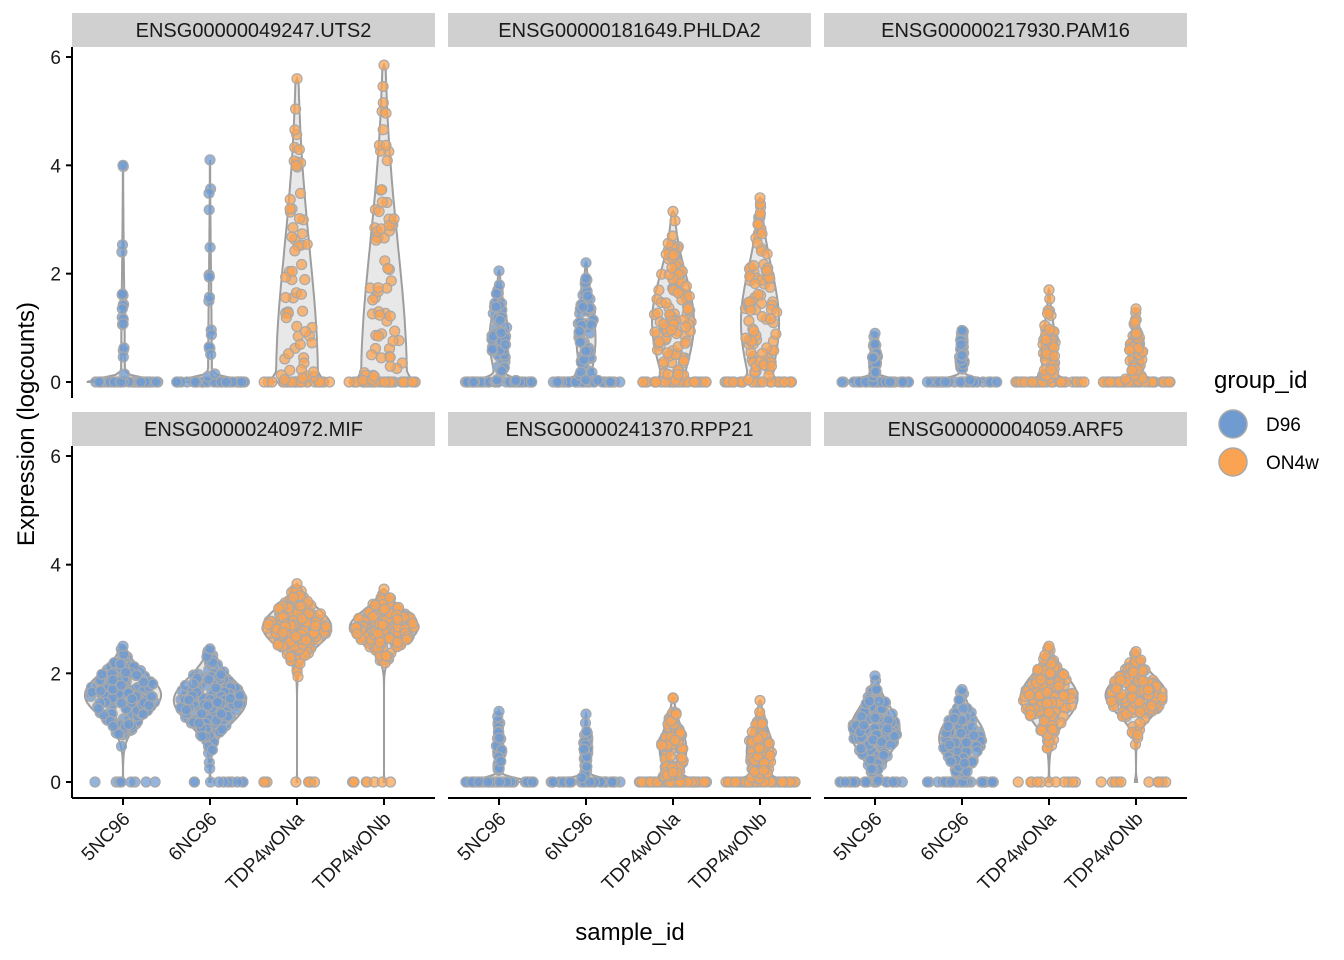 Image resolution: width=1344 pixels, height=960 pixels. I want to click on facet-strip-label: ENSG00000181649.PHLDA2, so click(629, 31).